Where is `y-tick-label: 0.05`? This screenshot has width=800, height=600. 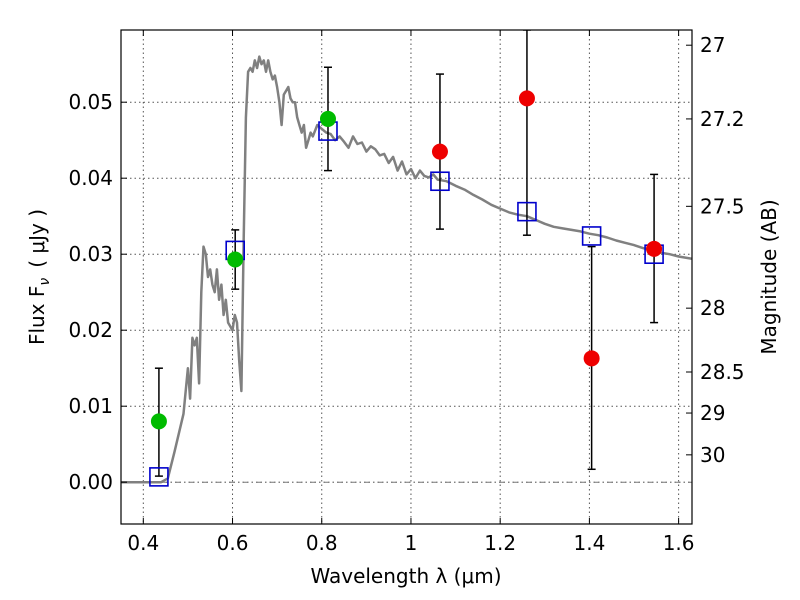
y-tick-label: 0.05 is located at coordinates (90, 102).